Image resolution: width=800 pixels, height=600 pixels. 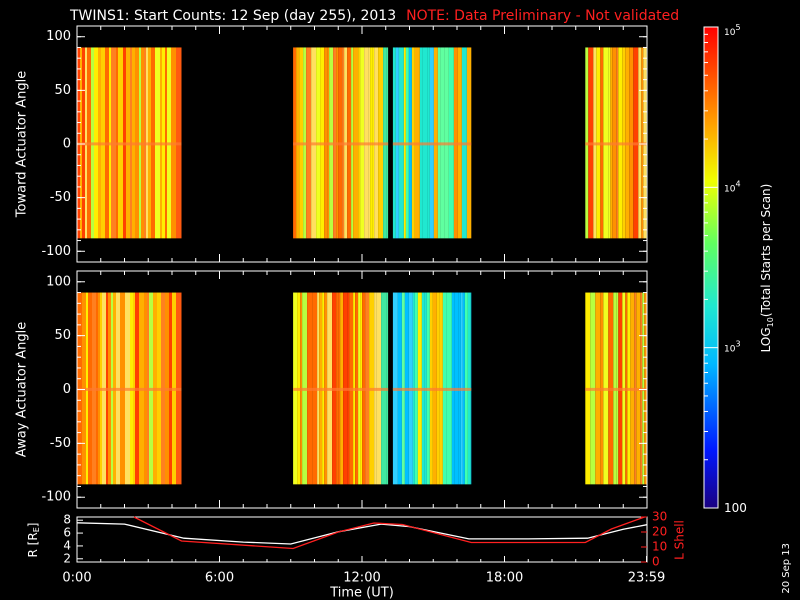 What do you see at coordinates (786, 568) in the screenshot?
I see `date-stamp: 20 Sep 13` at bounding box center [786, 568].